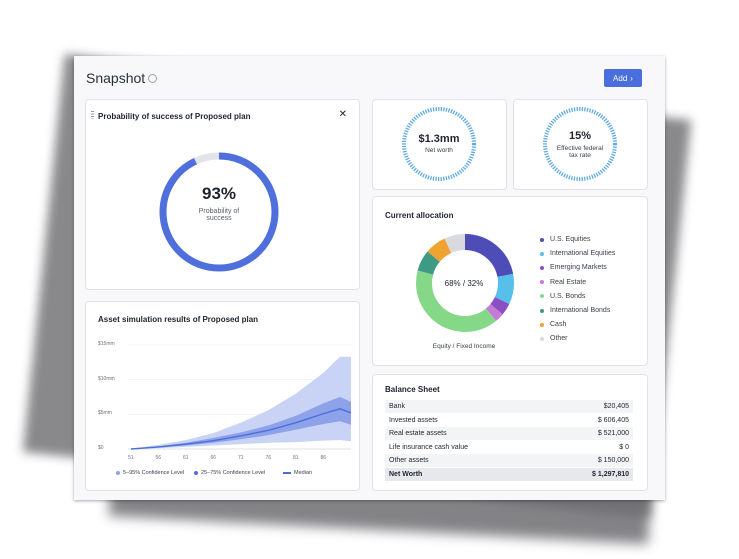 The height and width of the screenshot is (559, 739). Describe the element at coordinates (233, 473) in the screenshot. I see `legend-inner-label: 25–75% Confidence Level` at that location.